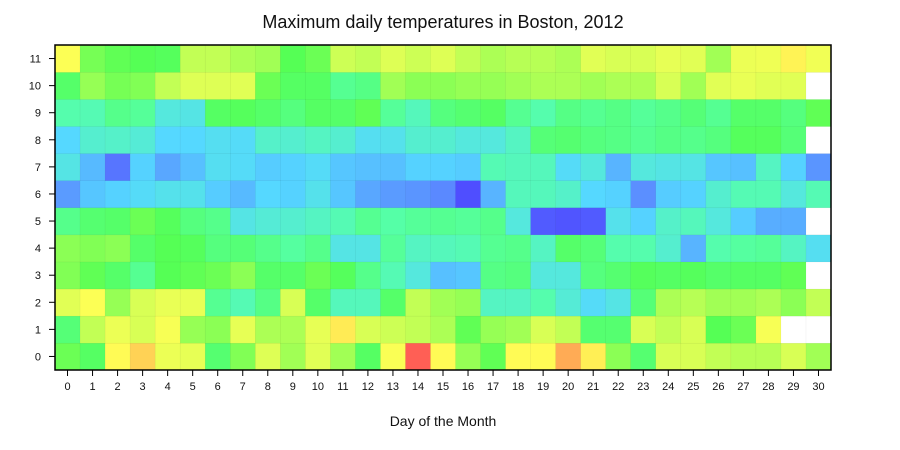 This screenshot has height=450, width=900. Describe the element at coordinates (643, 387) in the screenshot. I see `x-tick-label: 23` at that location.